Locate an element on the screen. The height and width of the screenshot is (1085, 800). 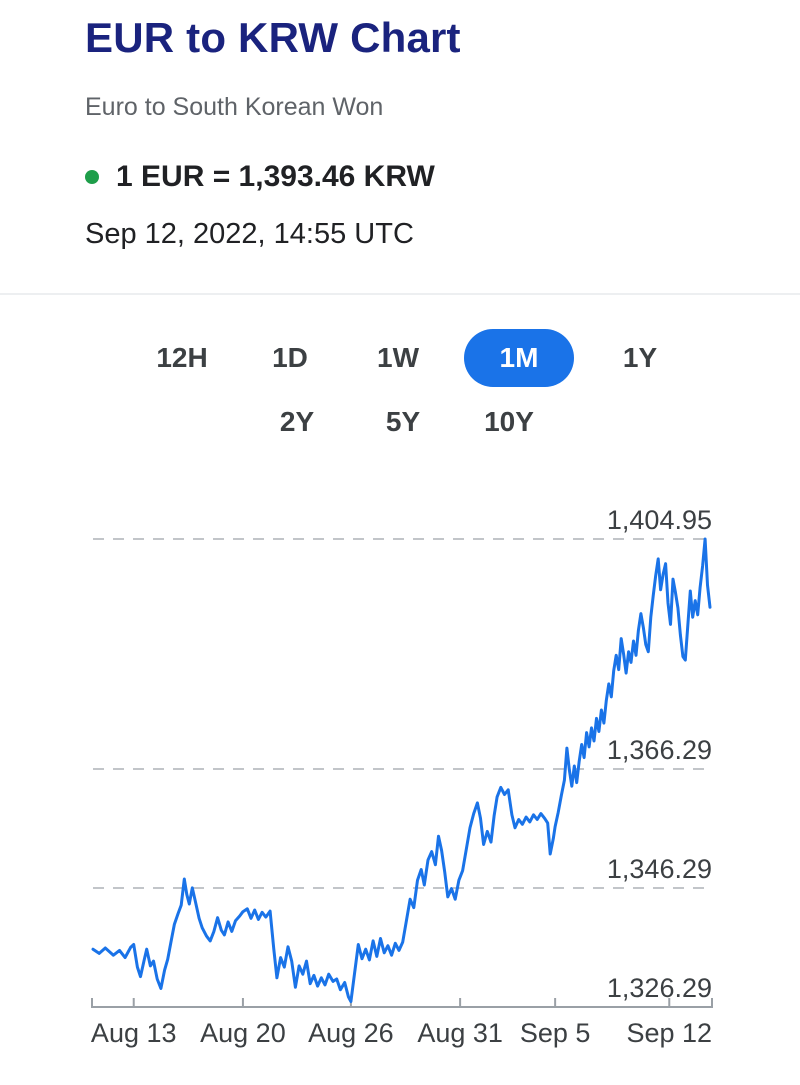
x-axis-label-aug20: Aug 20 is located at coordinates (243, 1033).